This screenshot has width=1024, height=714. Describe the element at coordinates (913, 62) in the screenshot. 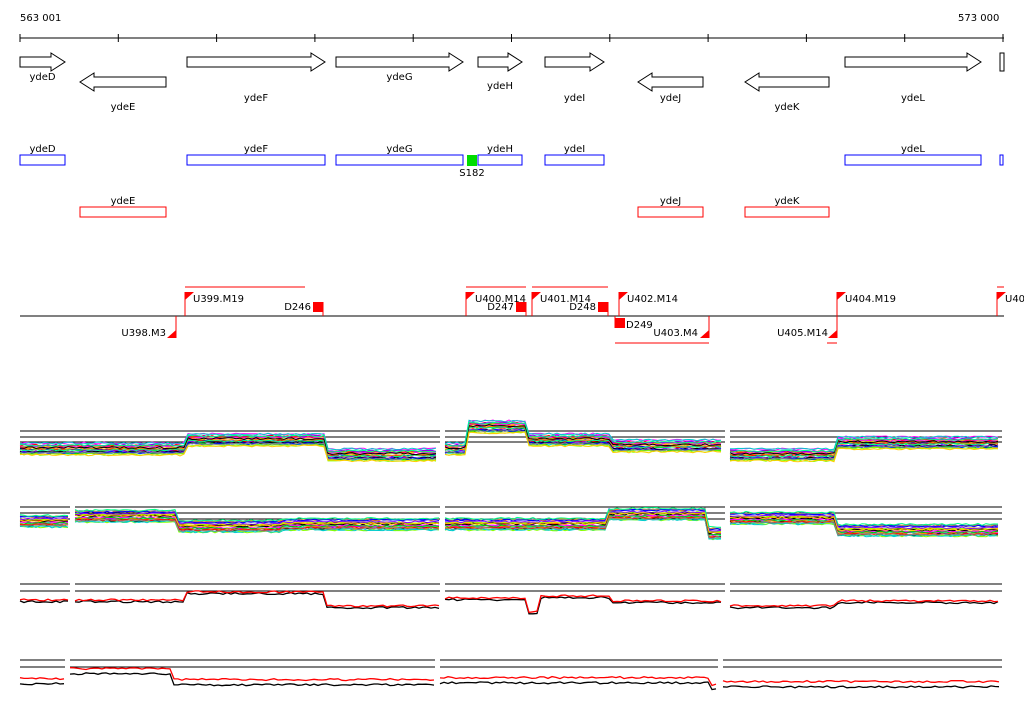

I see `gene-arrow-ydeL` at that location.